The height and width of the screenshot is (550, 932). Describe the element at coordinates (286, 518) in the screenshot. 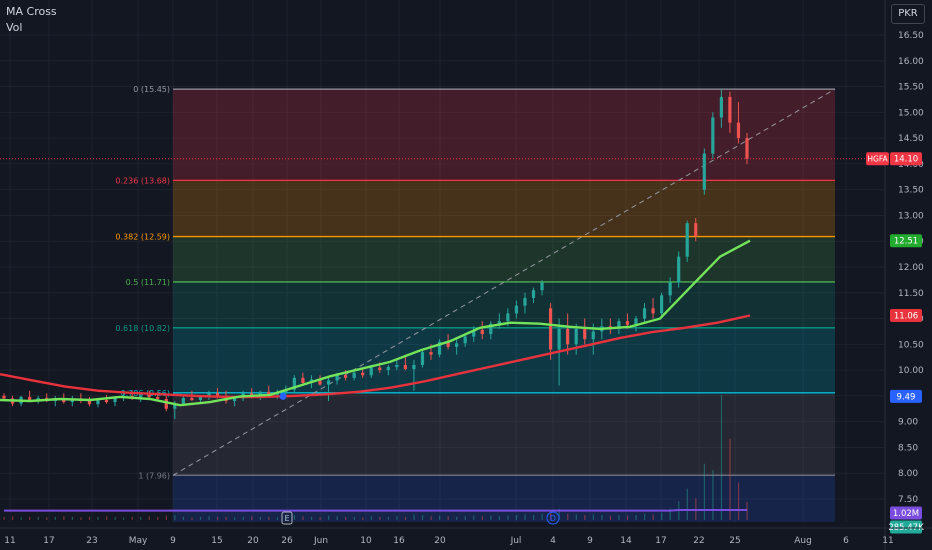

I see `event-label: E` at that location.